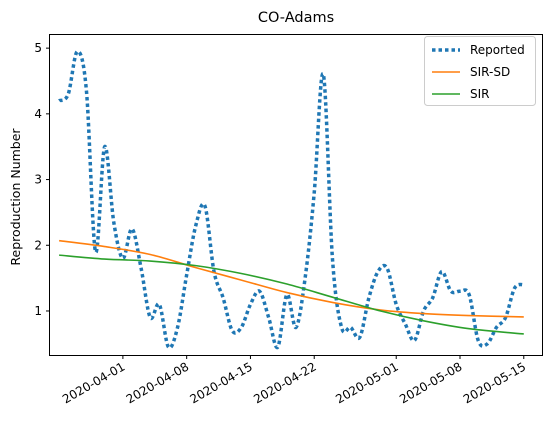  I want to click on legend-label-reported: Reported, so click(497, 50).